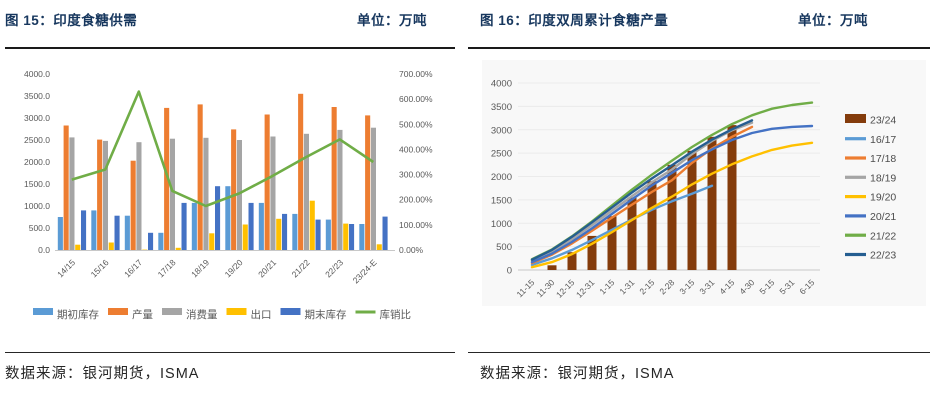  What do you see at coordinates (94, 230) in the screenshot?
I see `bar-期初库存-15/16` at bounding box center [94, 230].